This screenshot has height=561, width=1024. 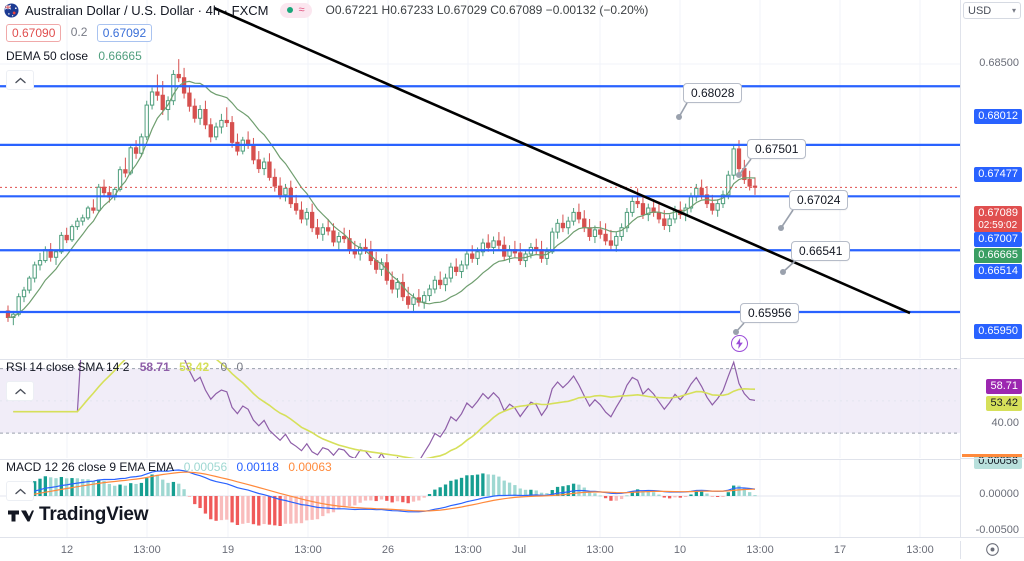 What do you see at coordinates (980, 10) in the screenshot?
I see `currency-label: USD` at bounding box center [980, 10].